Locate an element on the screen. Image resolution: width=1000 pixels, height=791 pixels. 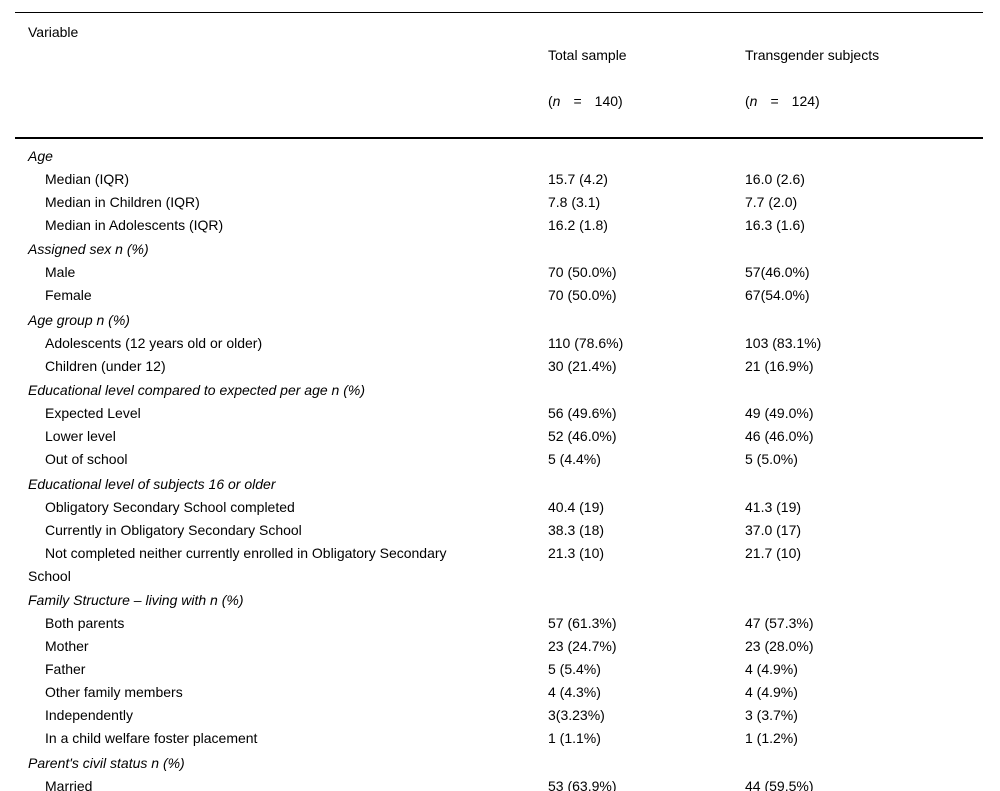
row-label: Adolescents (12 years old or older) is located at coordinates (154, 342).